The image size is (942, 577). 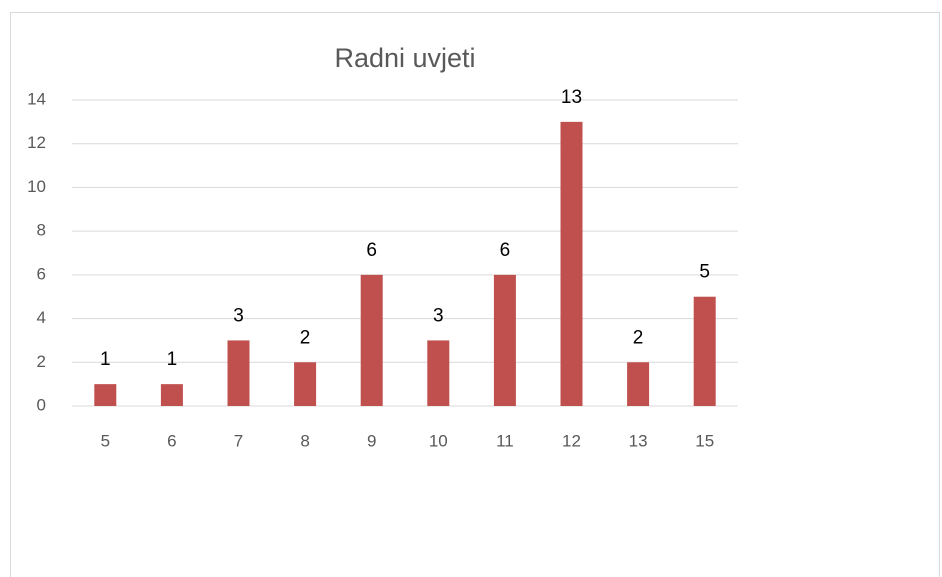 I want to click on x-tick-label: 10, so click(x=438, y=440).